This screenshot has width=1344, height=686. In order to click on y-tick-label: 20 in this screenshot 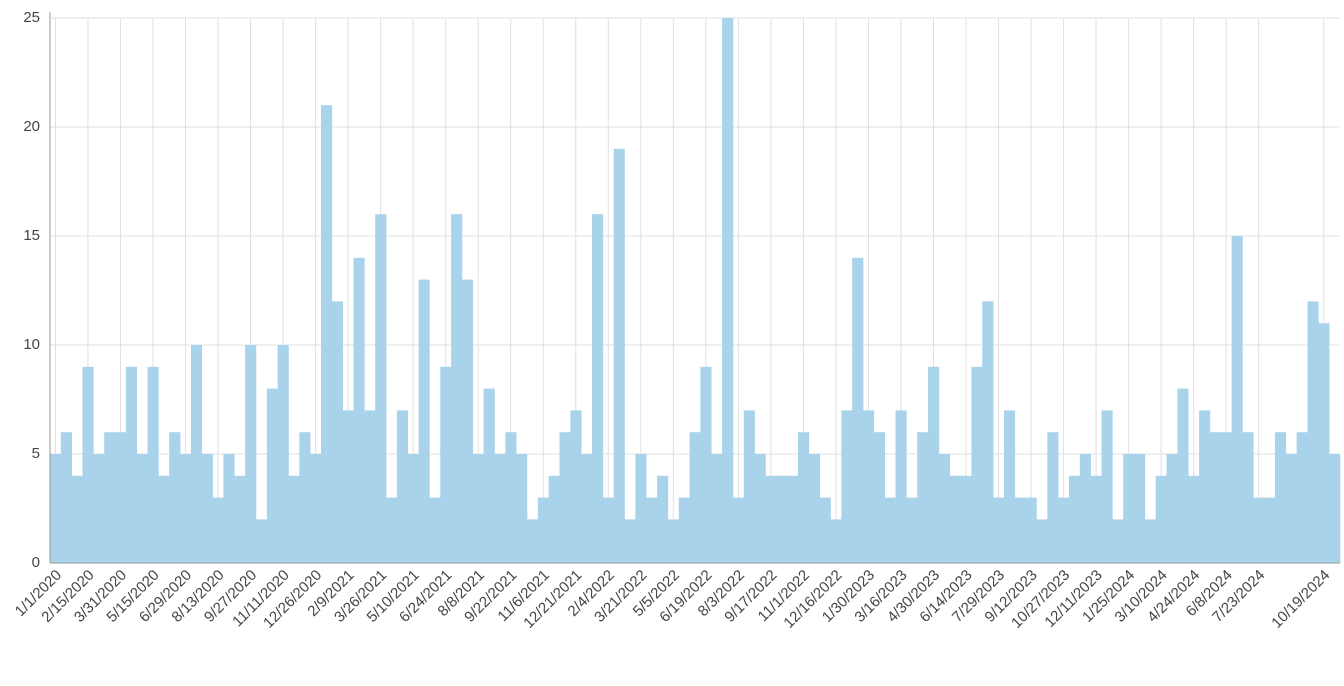, I will do `click(31, 126)`.